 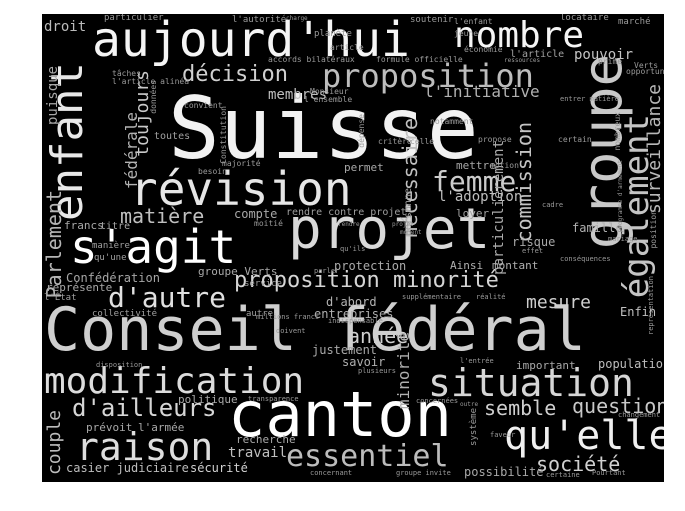 I want to click on cloud-word: cadre, so click(x=553, y=205).